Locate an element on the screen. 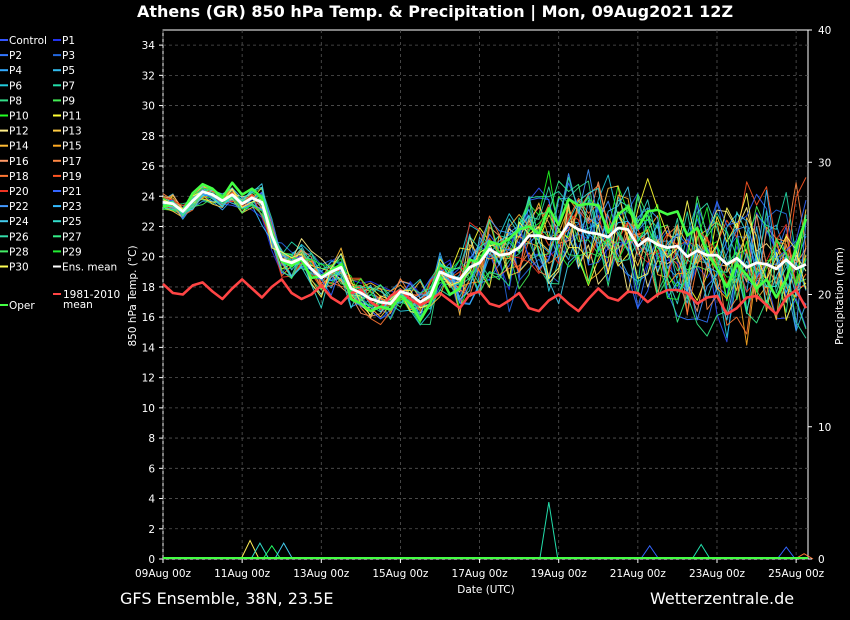 Image resolution: width=850 pixels, height=620 pixels. legend-label: P26 is located at coordinates (19, 237).